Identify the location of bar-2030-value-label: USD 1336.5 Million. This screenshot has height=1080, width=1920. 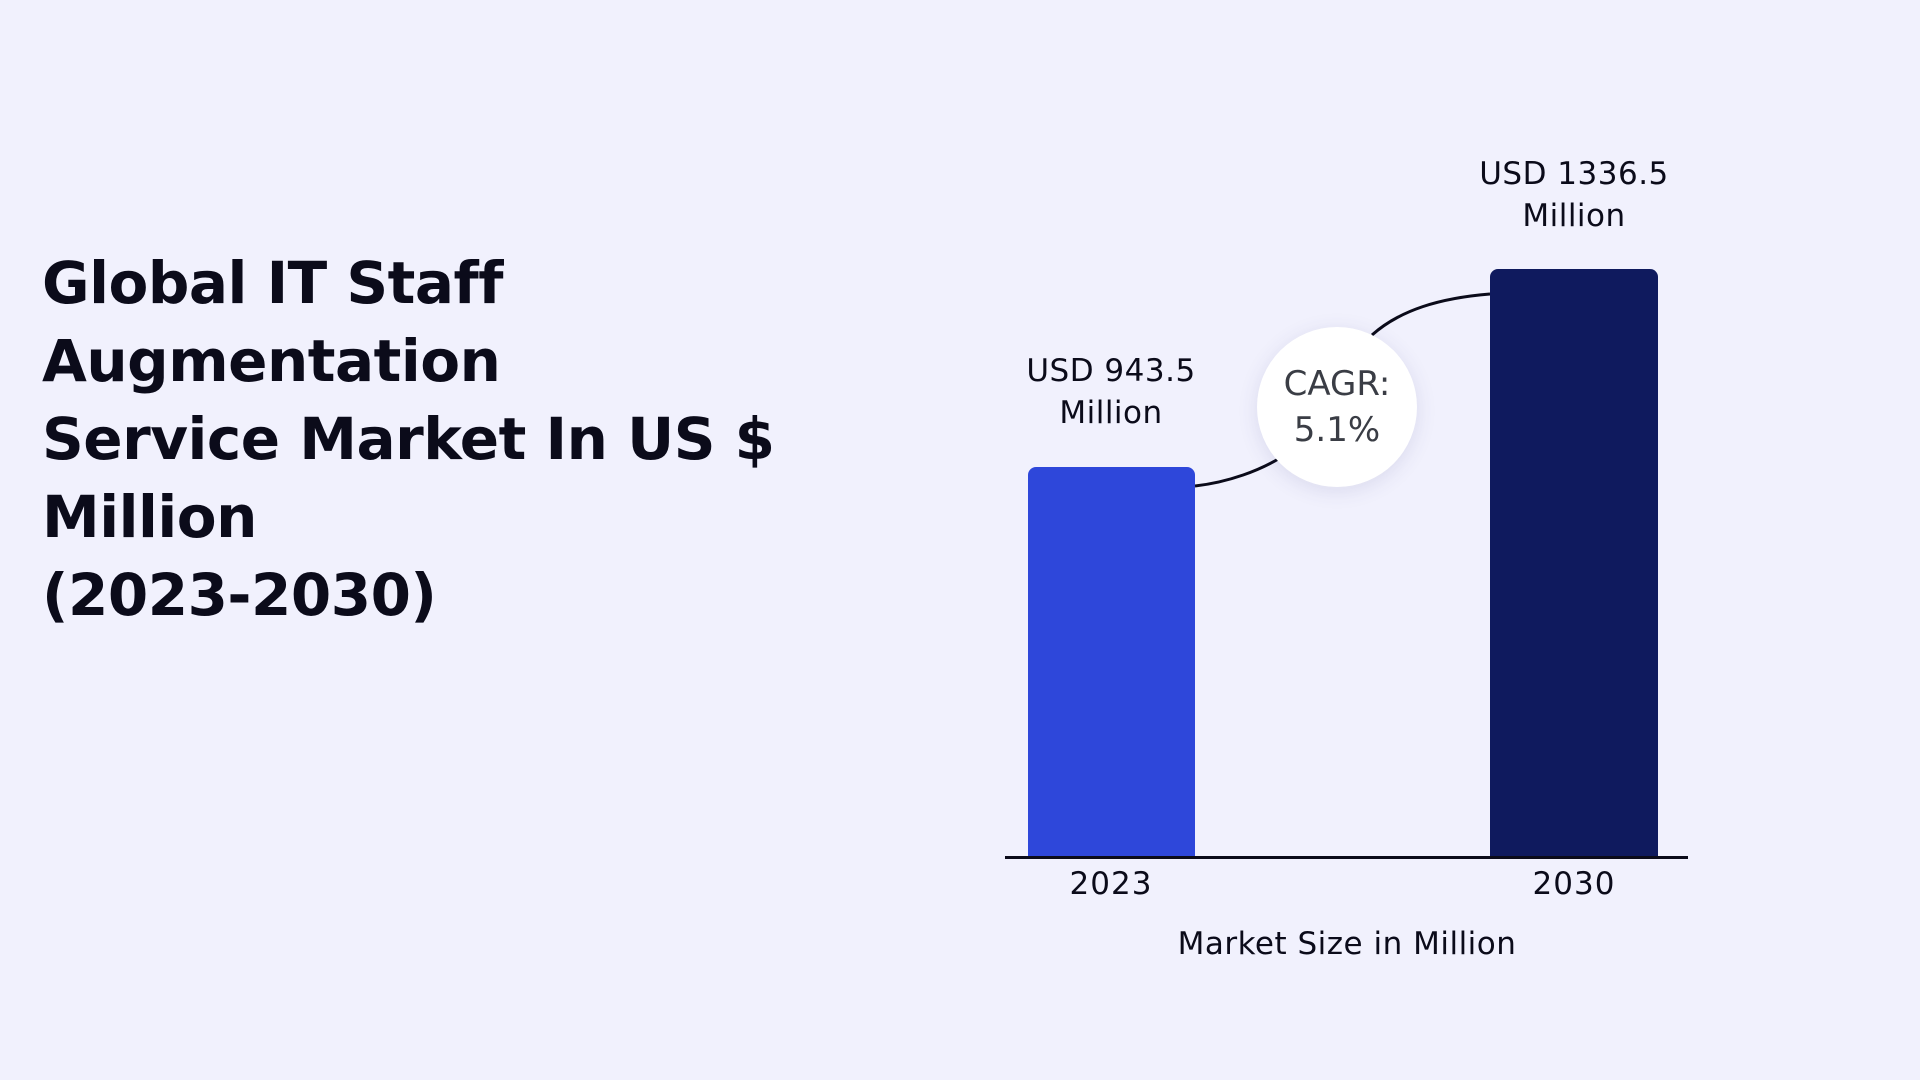
(1574, 195).